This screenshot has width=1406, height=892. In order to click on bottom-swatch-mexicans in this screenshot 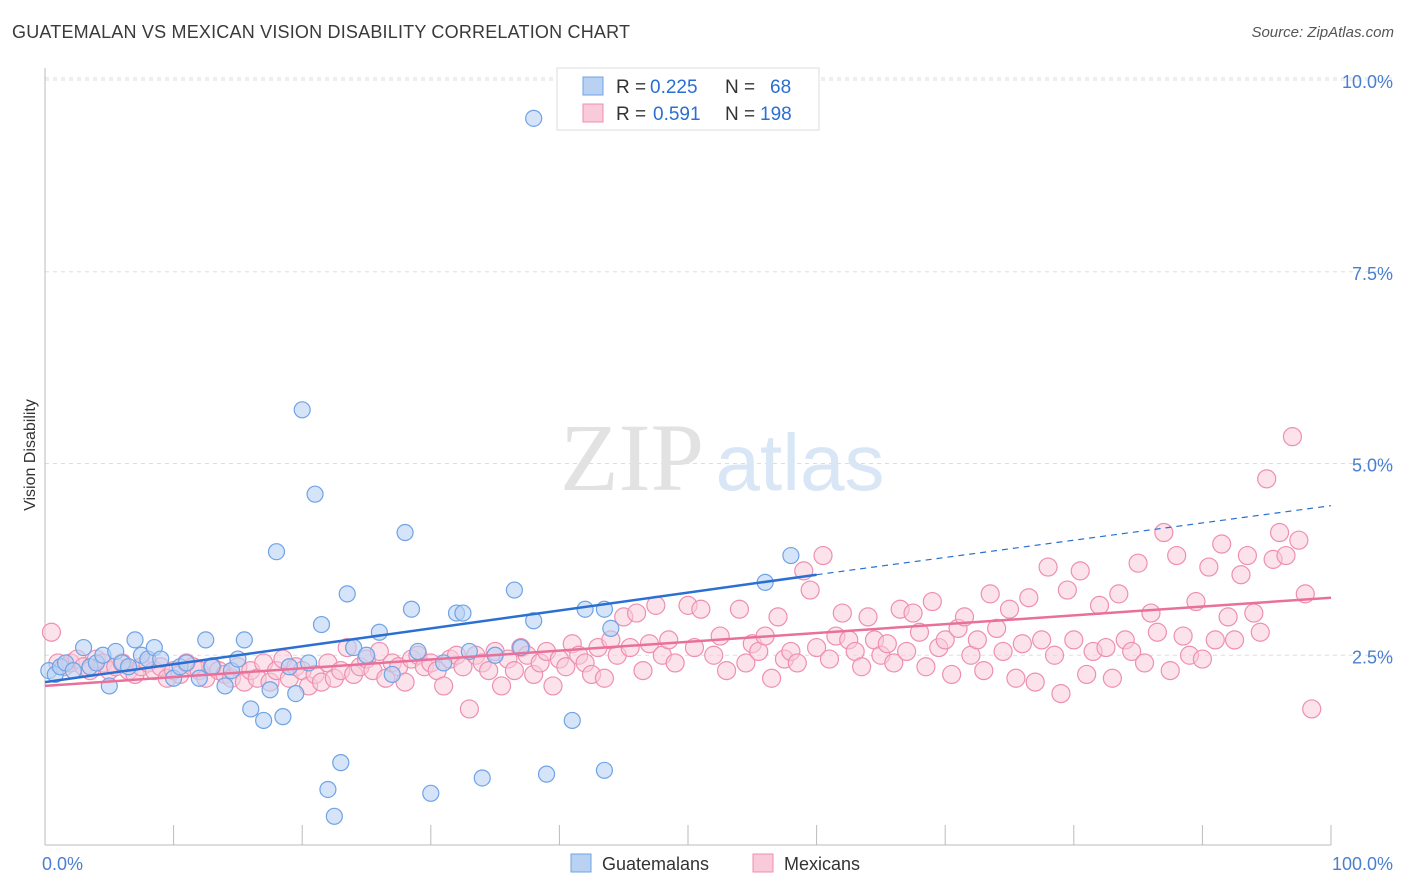, I will do `click(763, 863)`.